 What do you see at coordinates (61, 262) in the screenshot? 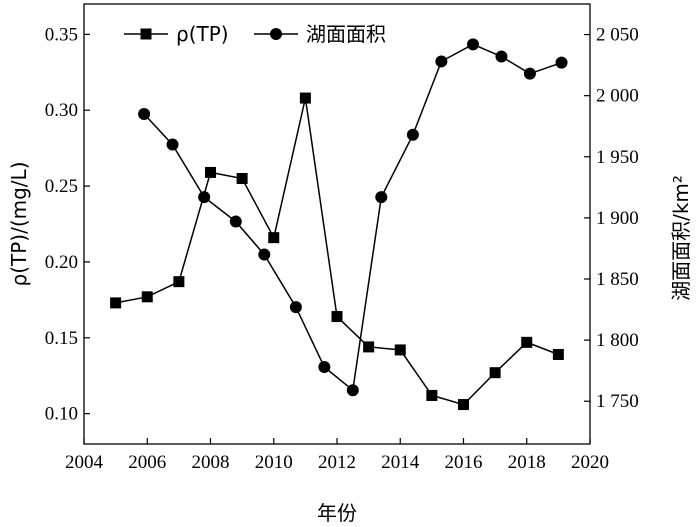
I see `left-y-tick-label: 0.20` at bounding box center [61, 262].